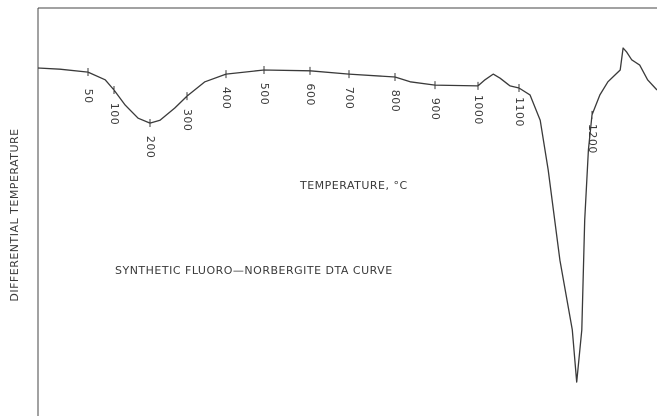  Describe the element at coordinates (88, 96) in the screenshot. I see `x-tick-label: 50` at that location.